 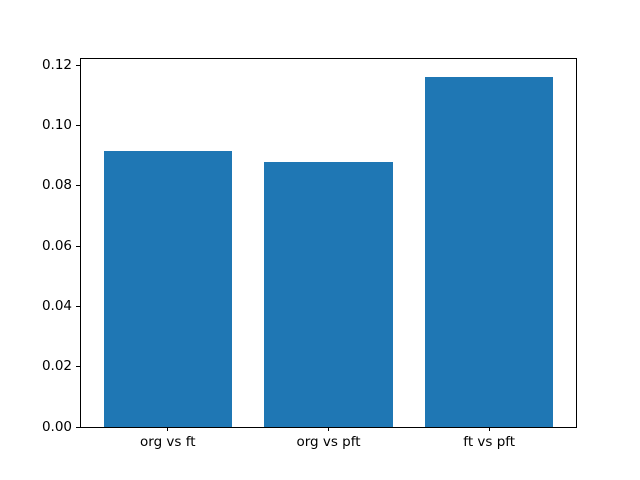 What do you see at coordinates (56, 305) in the screenshot?
I see `y-axis-tick-label: 0.04` at bounding box center [56, 305].